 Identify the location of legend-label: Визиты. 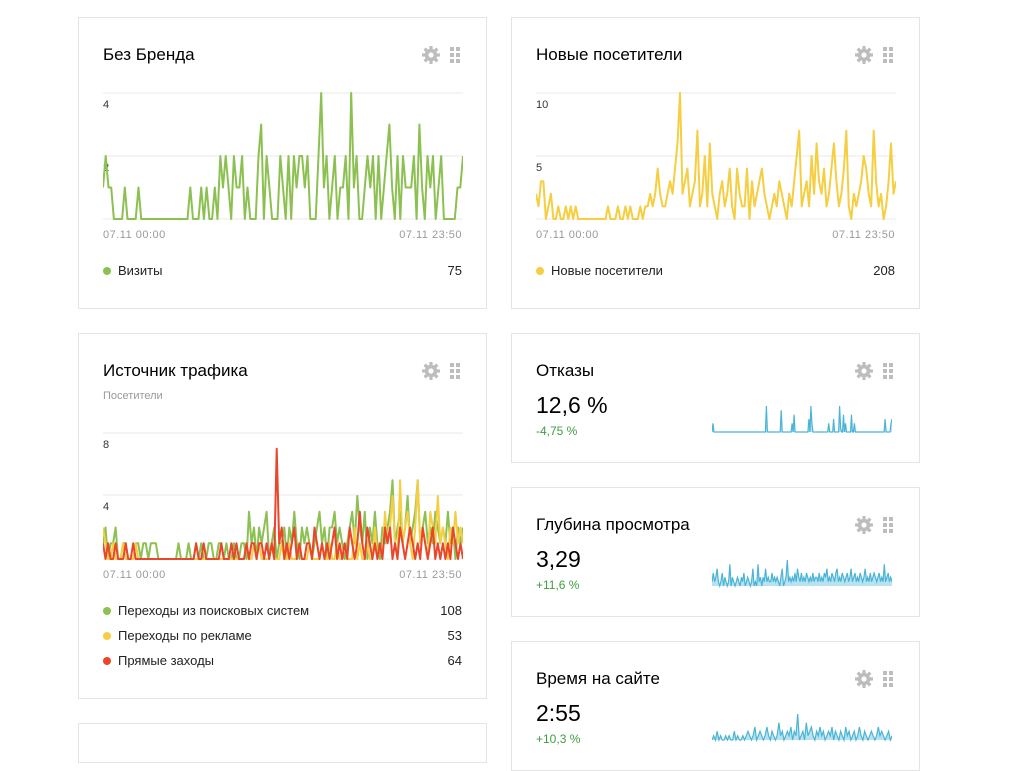
(140, 270).